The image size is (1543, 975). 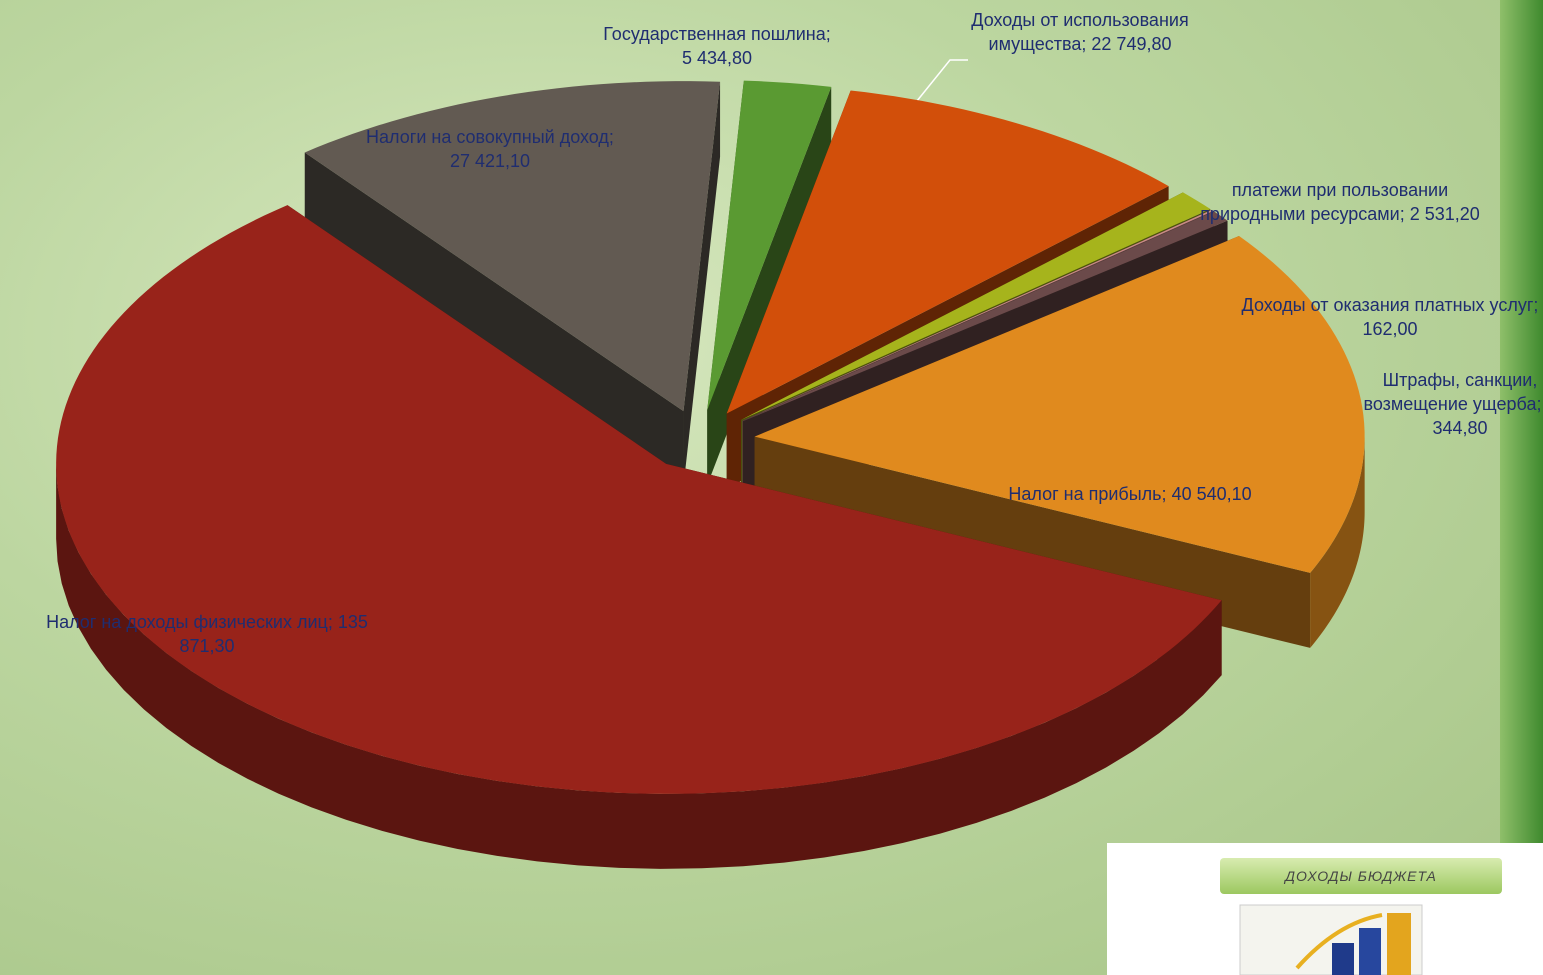 I want to click on value-label: 27 421,10, so click(x=490, y=161).